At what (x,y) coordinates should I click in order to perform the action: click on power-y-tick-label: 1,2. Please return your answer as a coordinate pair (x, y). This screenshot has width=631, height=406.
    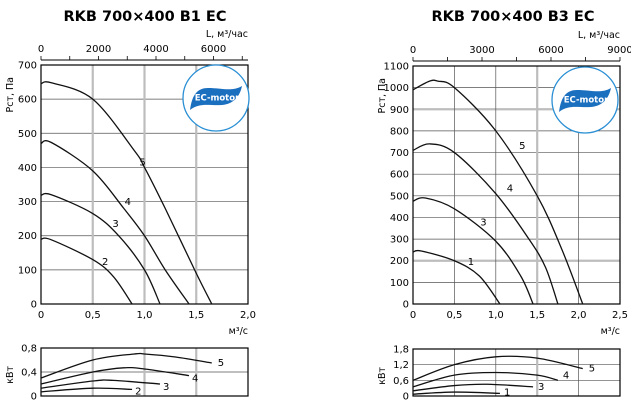
    Looking at the image, I should click on (401, 365).